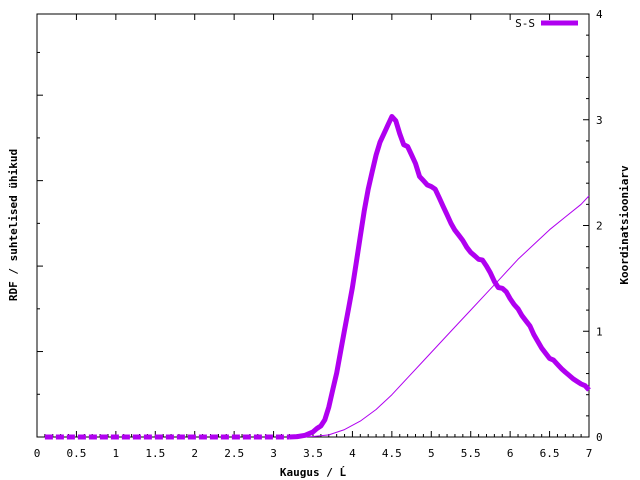 The height and width of the screenshot is (480, 640). Describe the element at coordinates (116, 453) in the screenshot. I see `x-tick-label: 1` at that location.